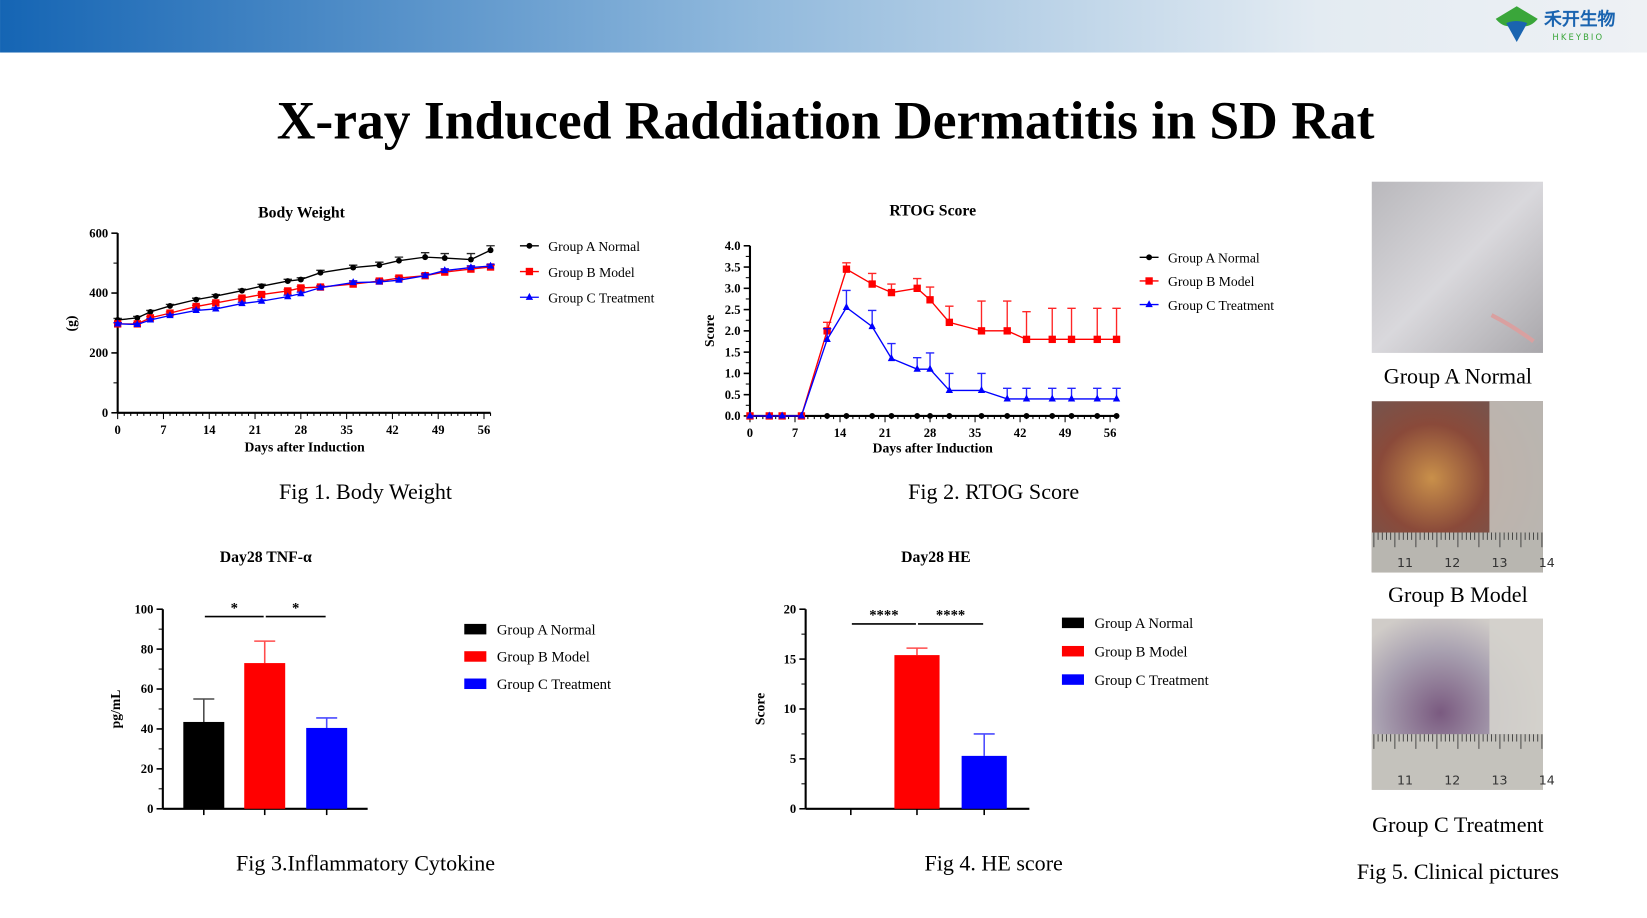 This screenshot has height=918, width=1647. Describe the element at coordinates (1578, 37) in the screenshot. I see `logo-subtext: HKEYBIO` at that location.